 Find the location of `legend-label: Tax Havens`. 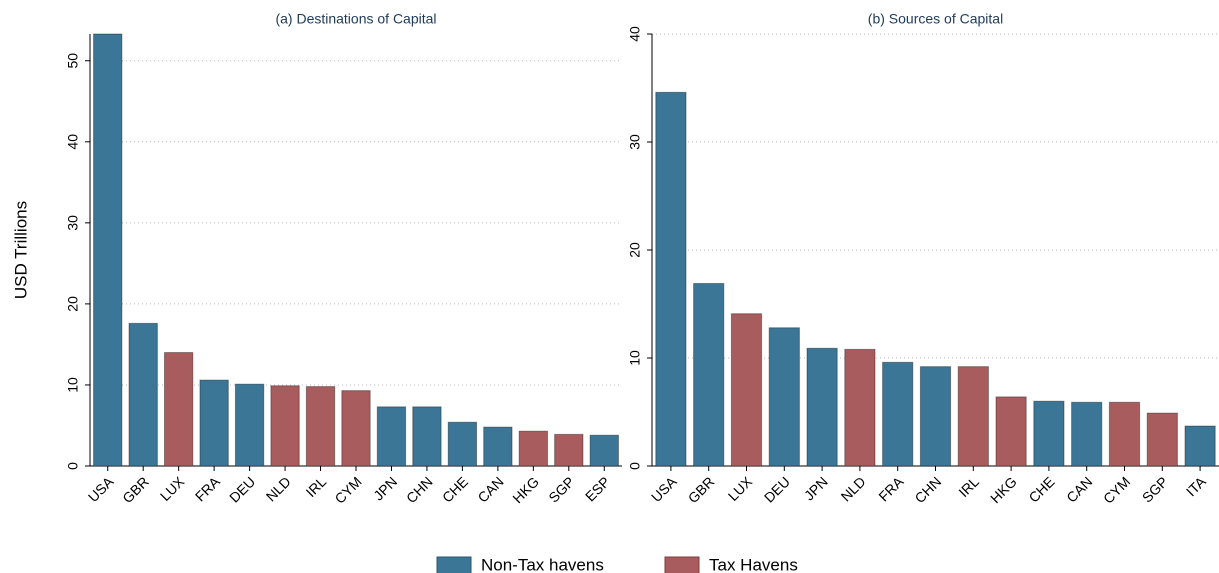

legend-label: Tax Havens is located at coordinates (753, 564).